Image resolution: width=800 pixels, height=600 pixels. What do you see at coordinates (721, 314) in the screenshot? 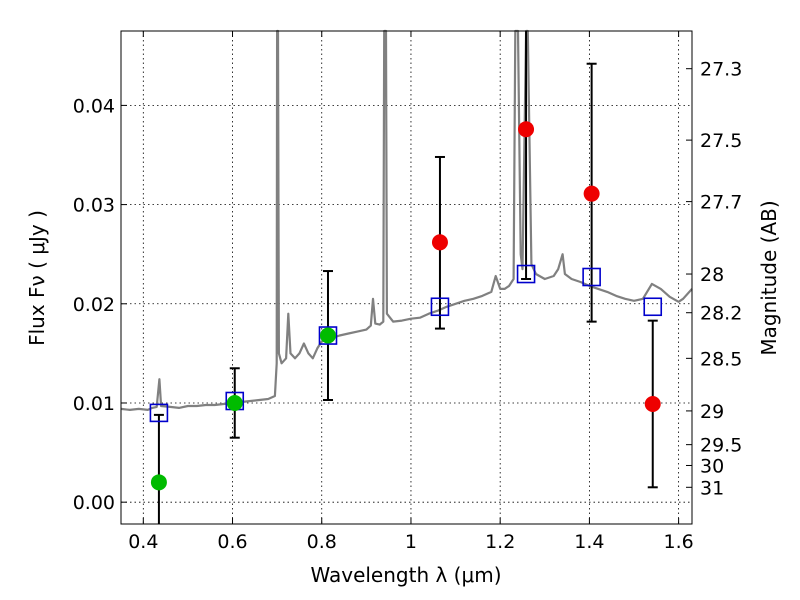
I see `right-tick-label: 28.2` at bounding box center [721, 314].